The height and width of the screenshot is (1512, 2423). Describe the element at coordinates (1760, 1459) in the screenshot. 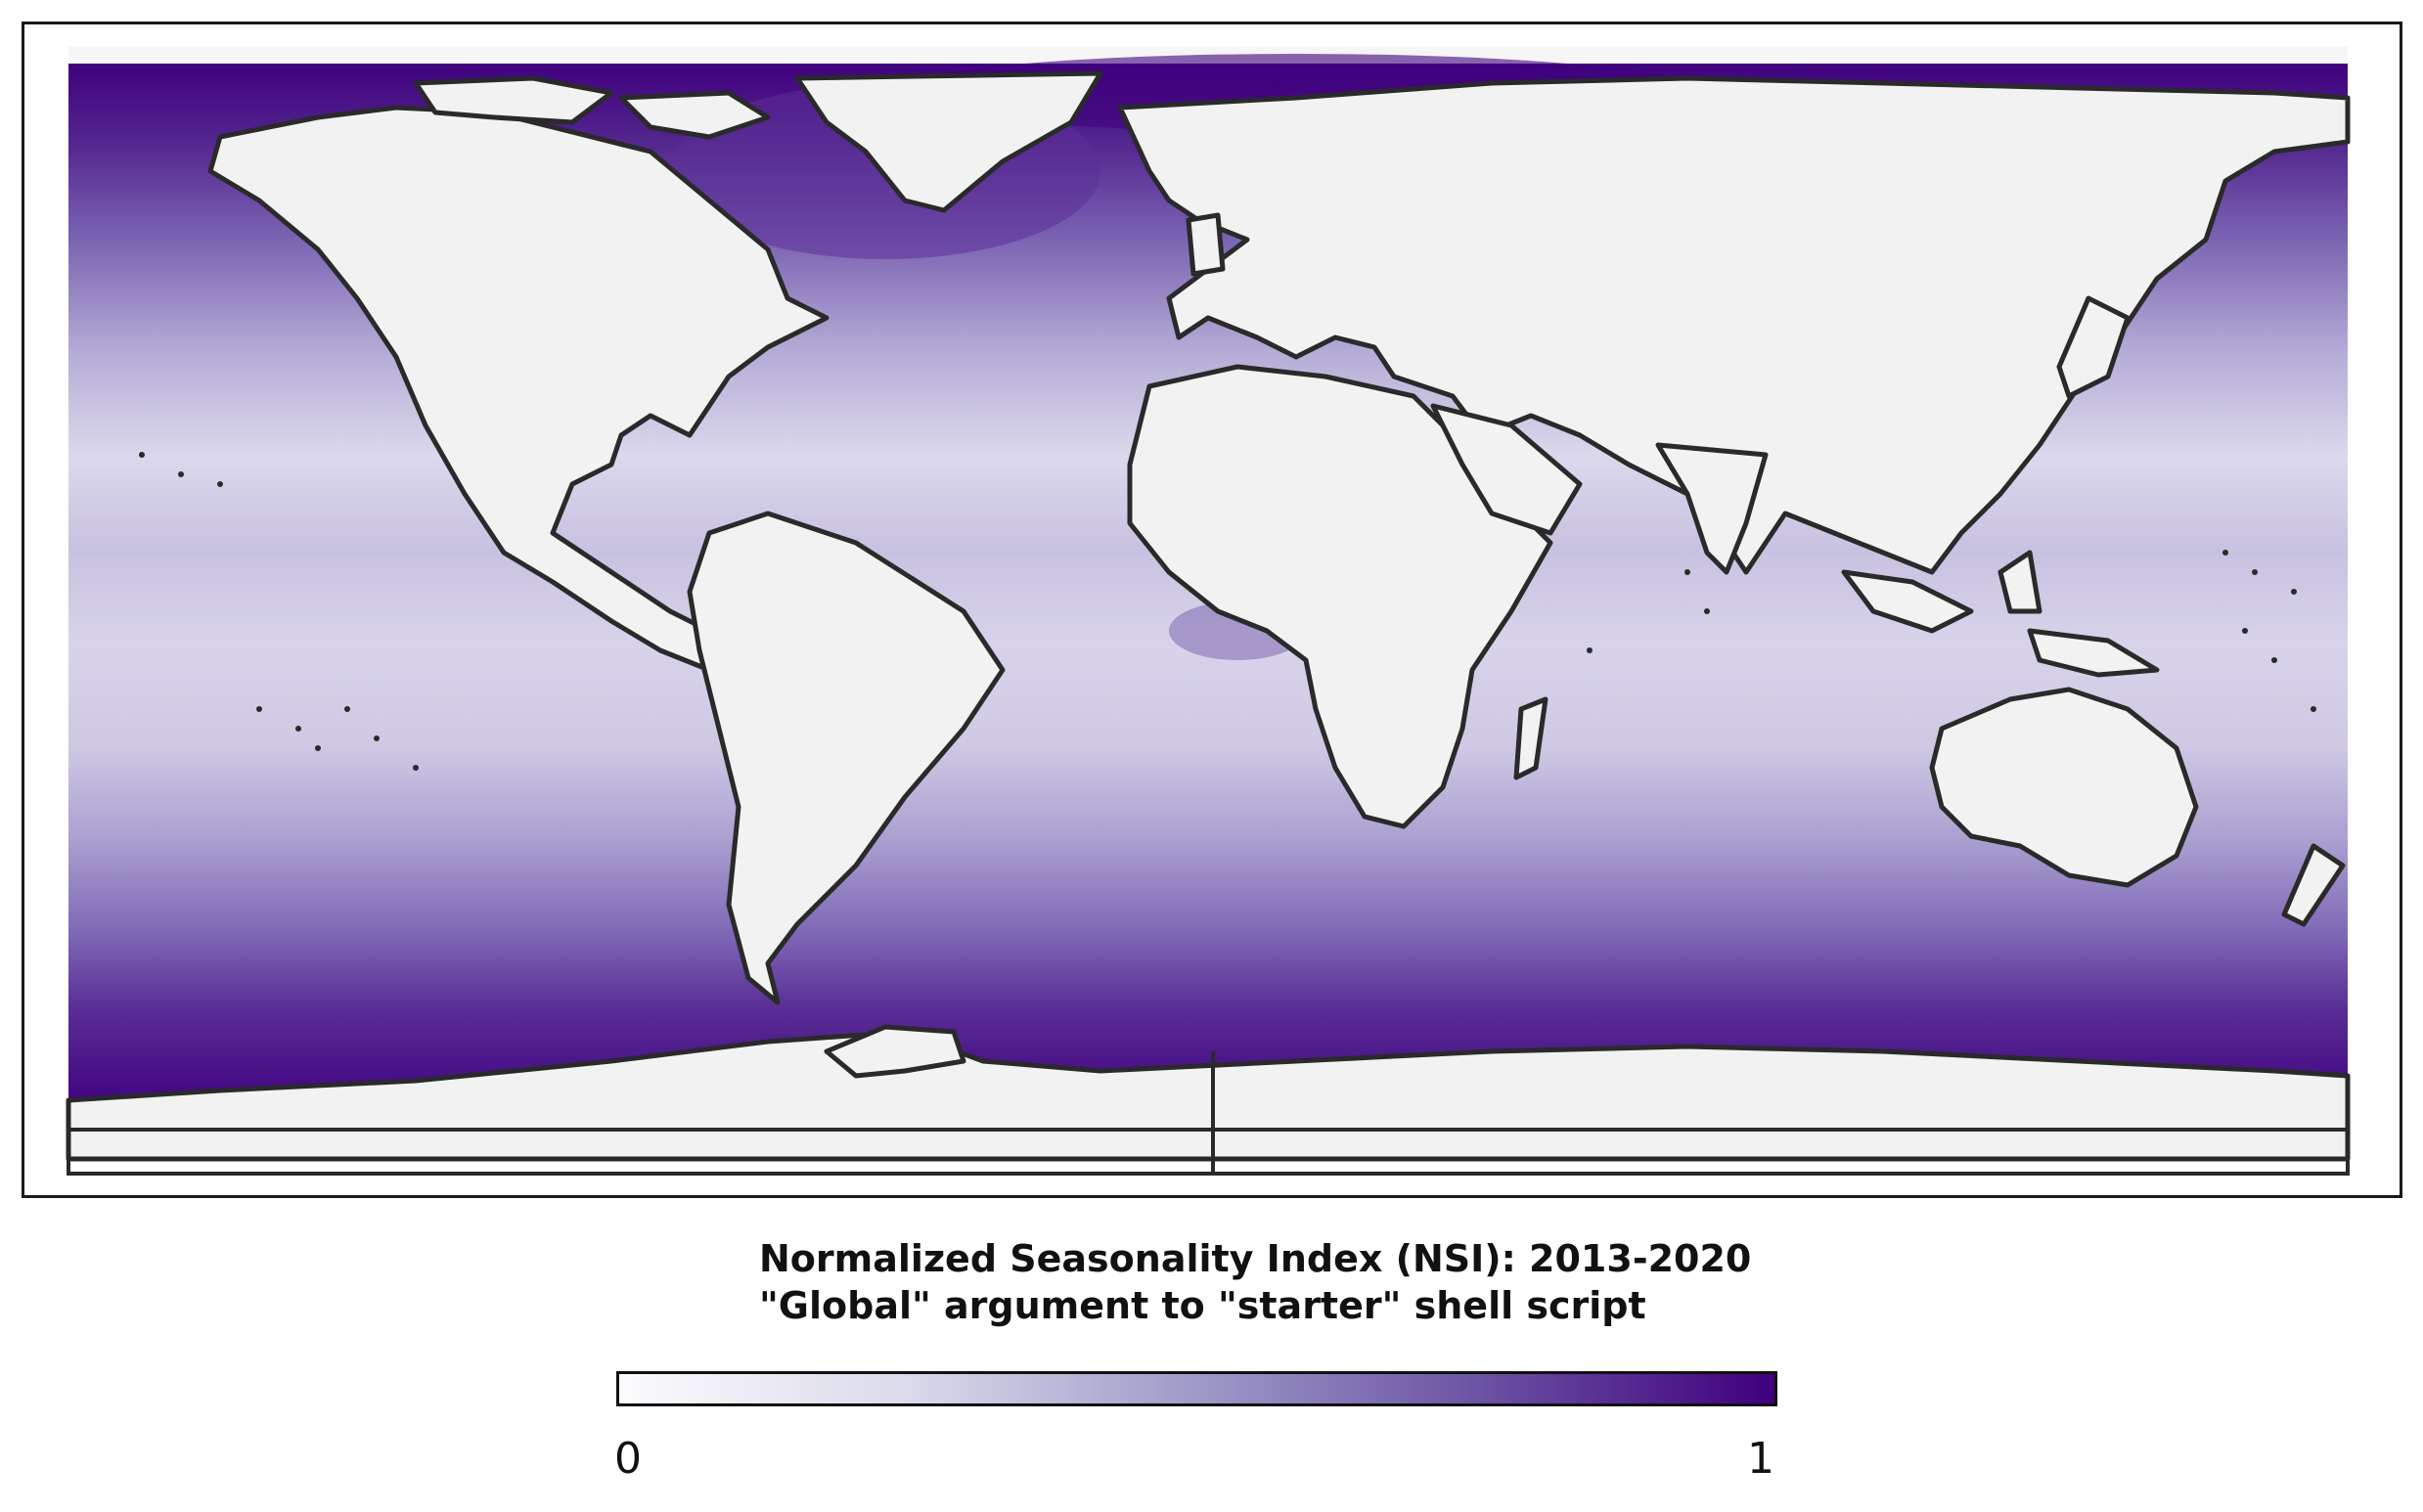

I see `colorbar-max-label: 1` at that location.